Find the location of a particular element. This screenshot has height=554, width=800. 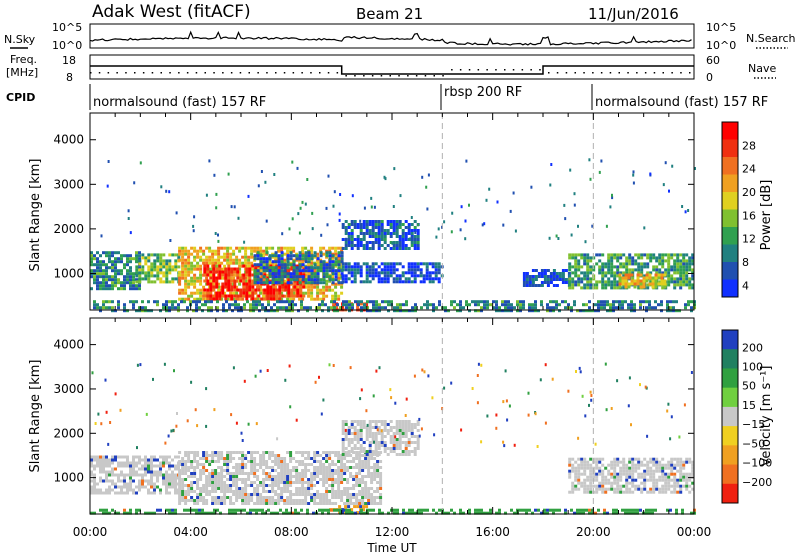

nave-dot is located at coordinates (108, 73).